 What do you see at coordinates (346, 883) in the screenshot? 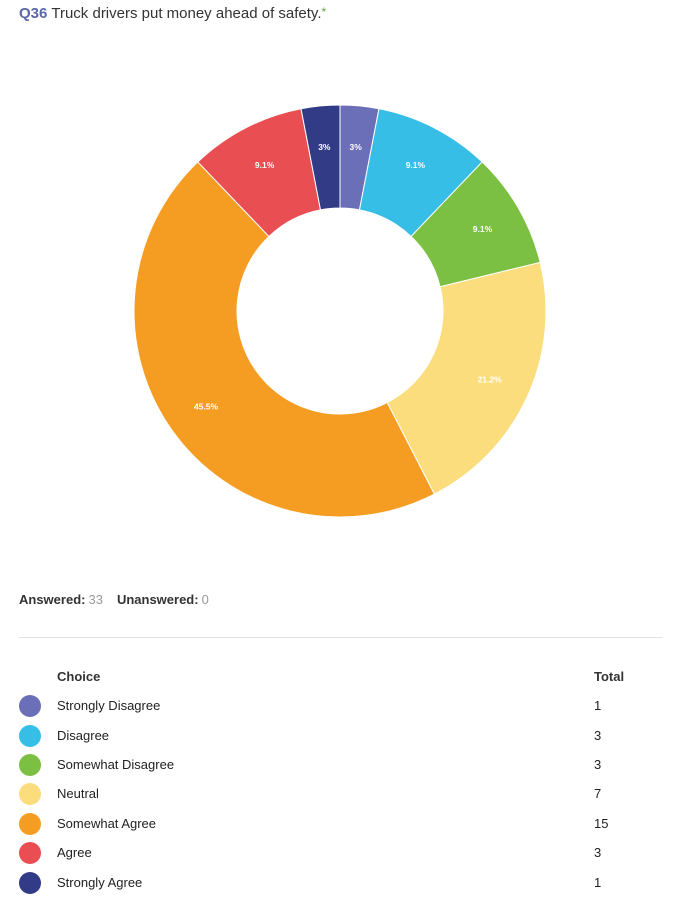
I see `table-row: Strongly Agree 1` at bounding box center [346, 883].